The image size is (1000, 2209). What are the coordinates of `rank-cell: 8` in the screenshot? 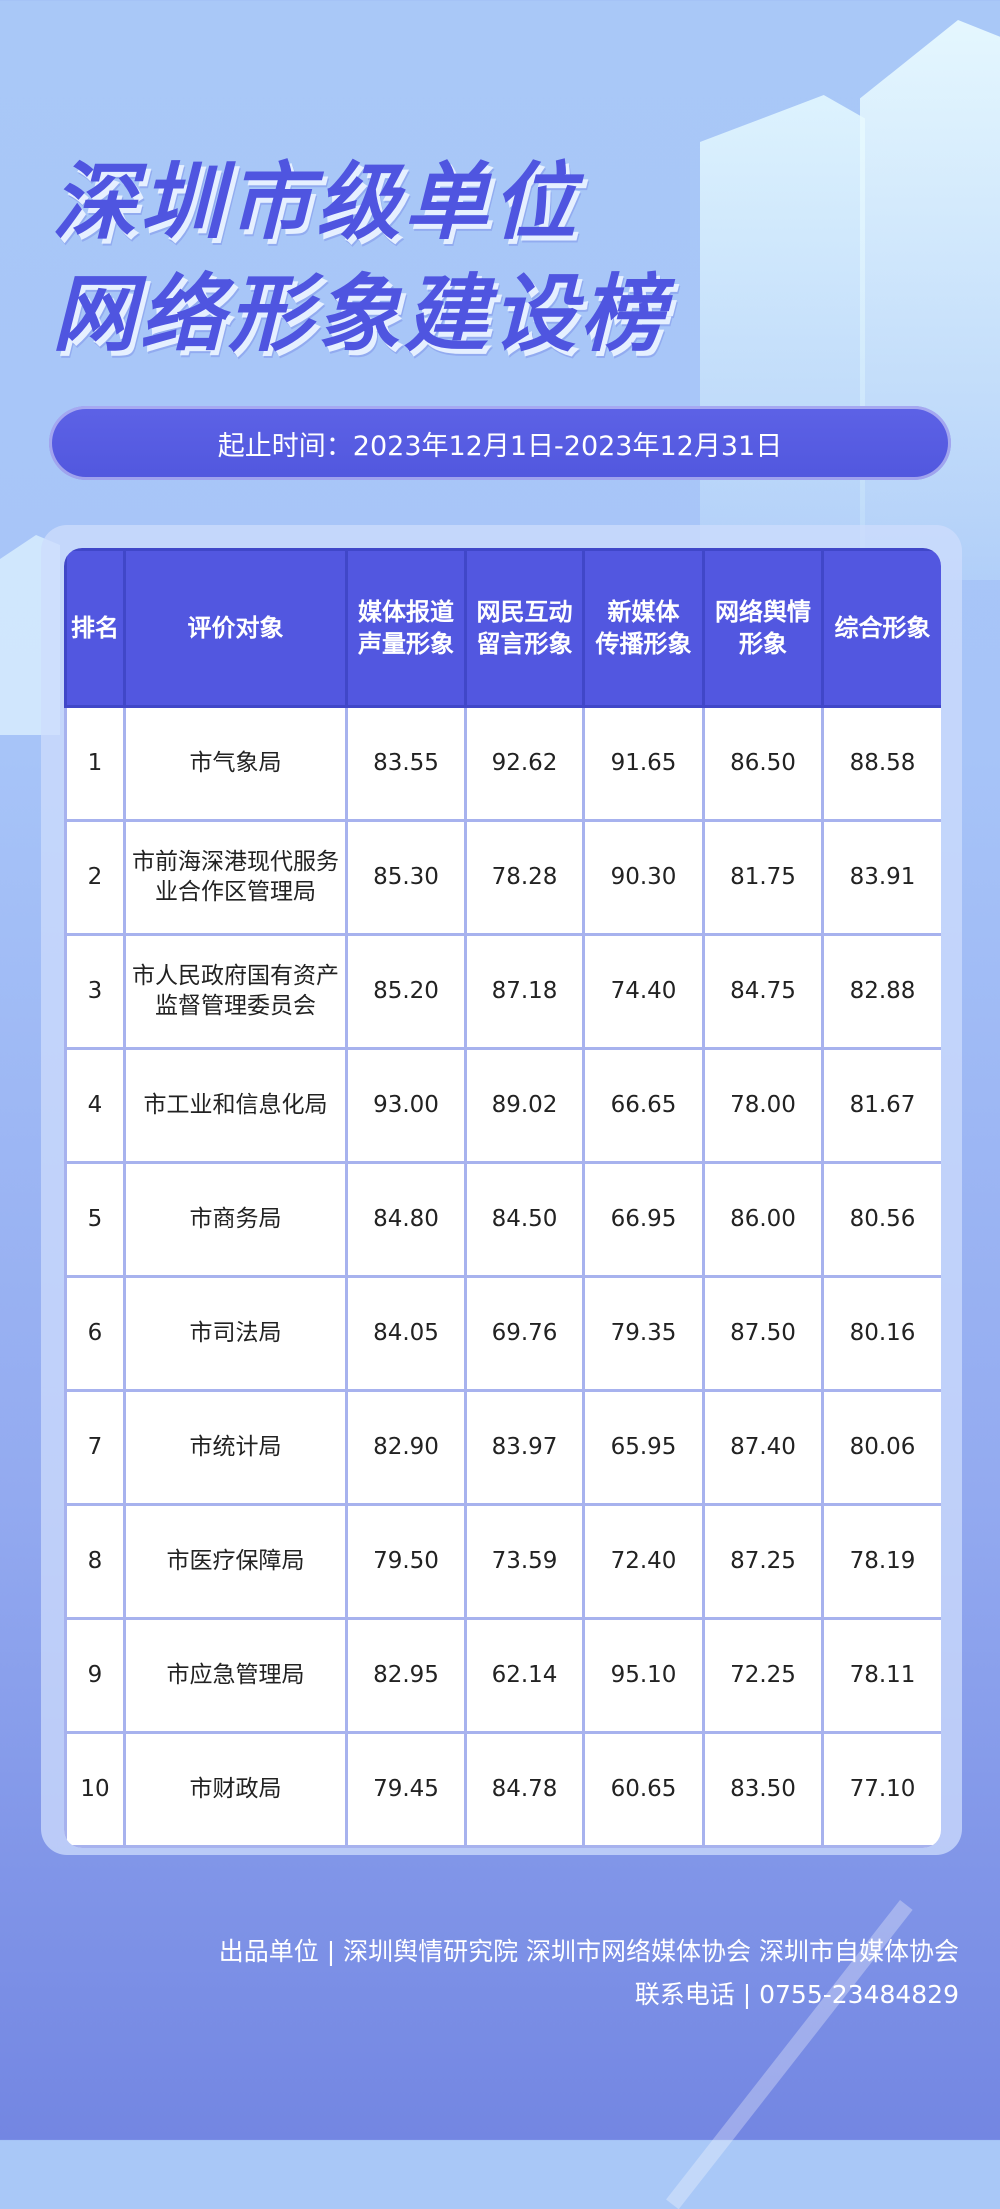 It's located at (95, 1561).